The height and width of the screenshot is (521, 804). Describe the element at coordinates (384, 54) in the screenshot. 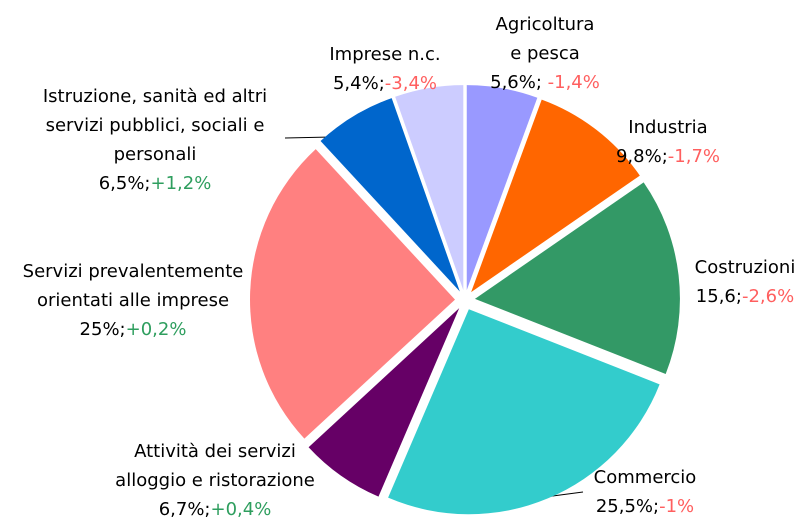

I see `category-label: Imprese n.c.` at that location.